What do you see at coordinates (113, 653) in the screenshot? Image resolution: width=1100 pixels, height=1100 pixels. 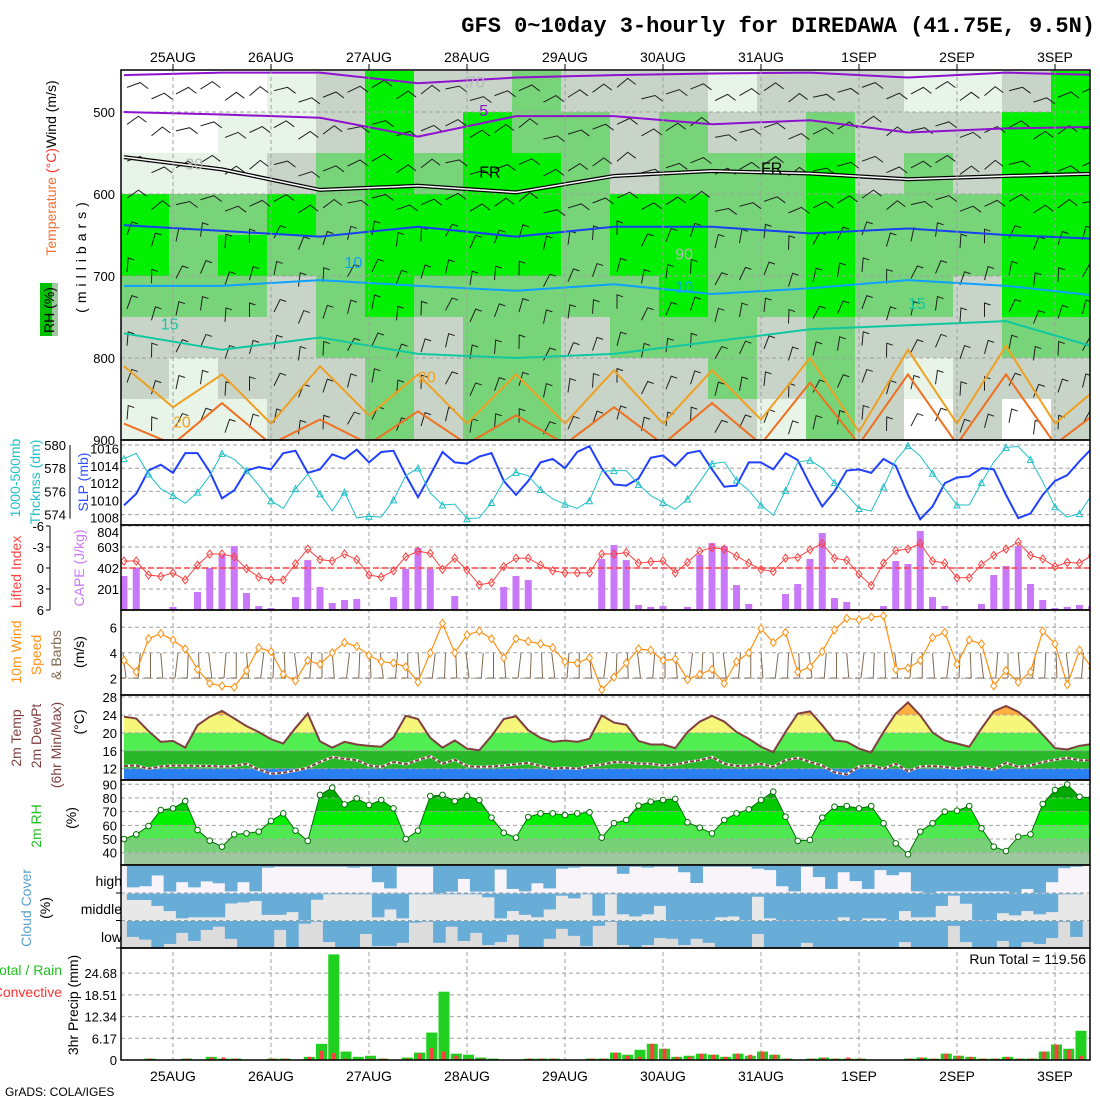 I see `wind-tick-label: 4` at bounding box center [113, 653].